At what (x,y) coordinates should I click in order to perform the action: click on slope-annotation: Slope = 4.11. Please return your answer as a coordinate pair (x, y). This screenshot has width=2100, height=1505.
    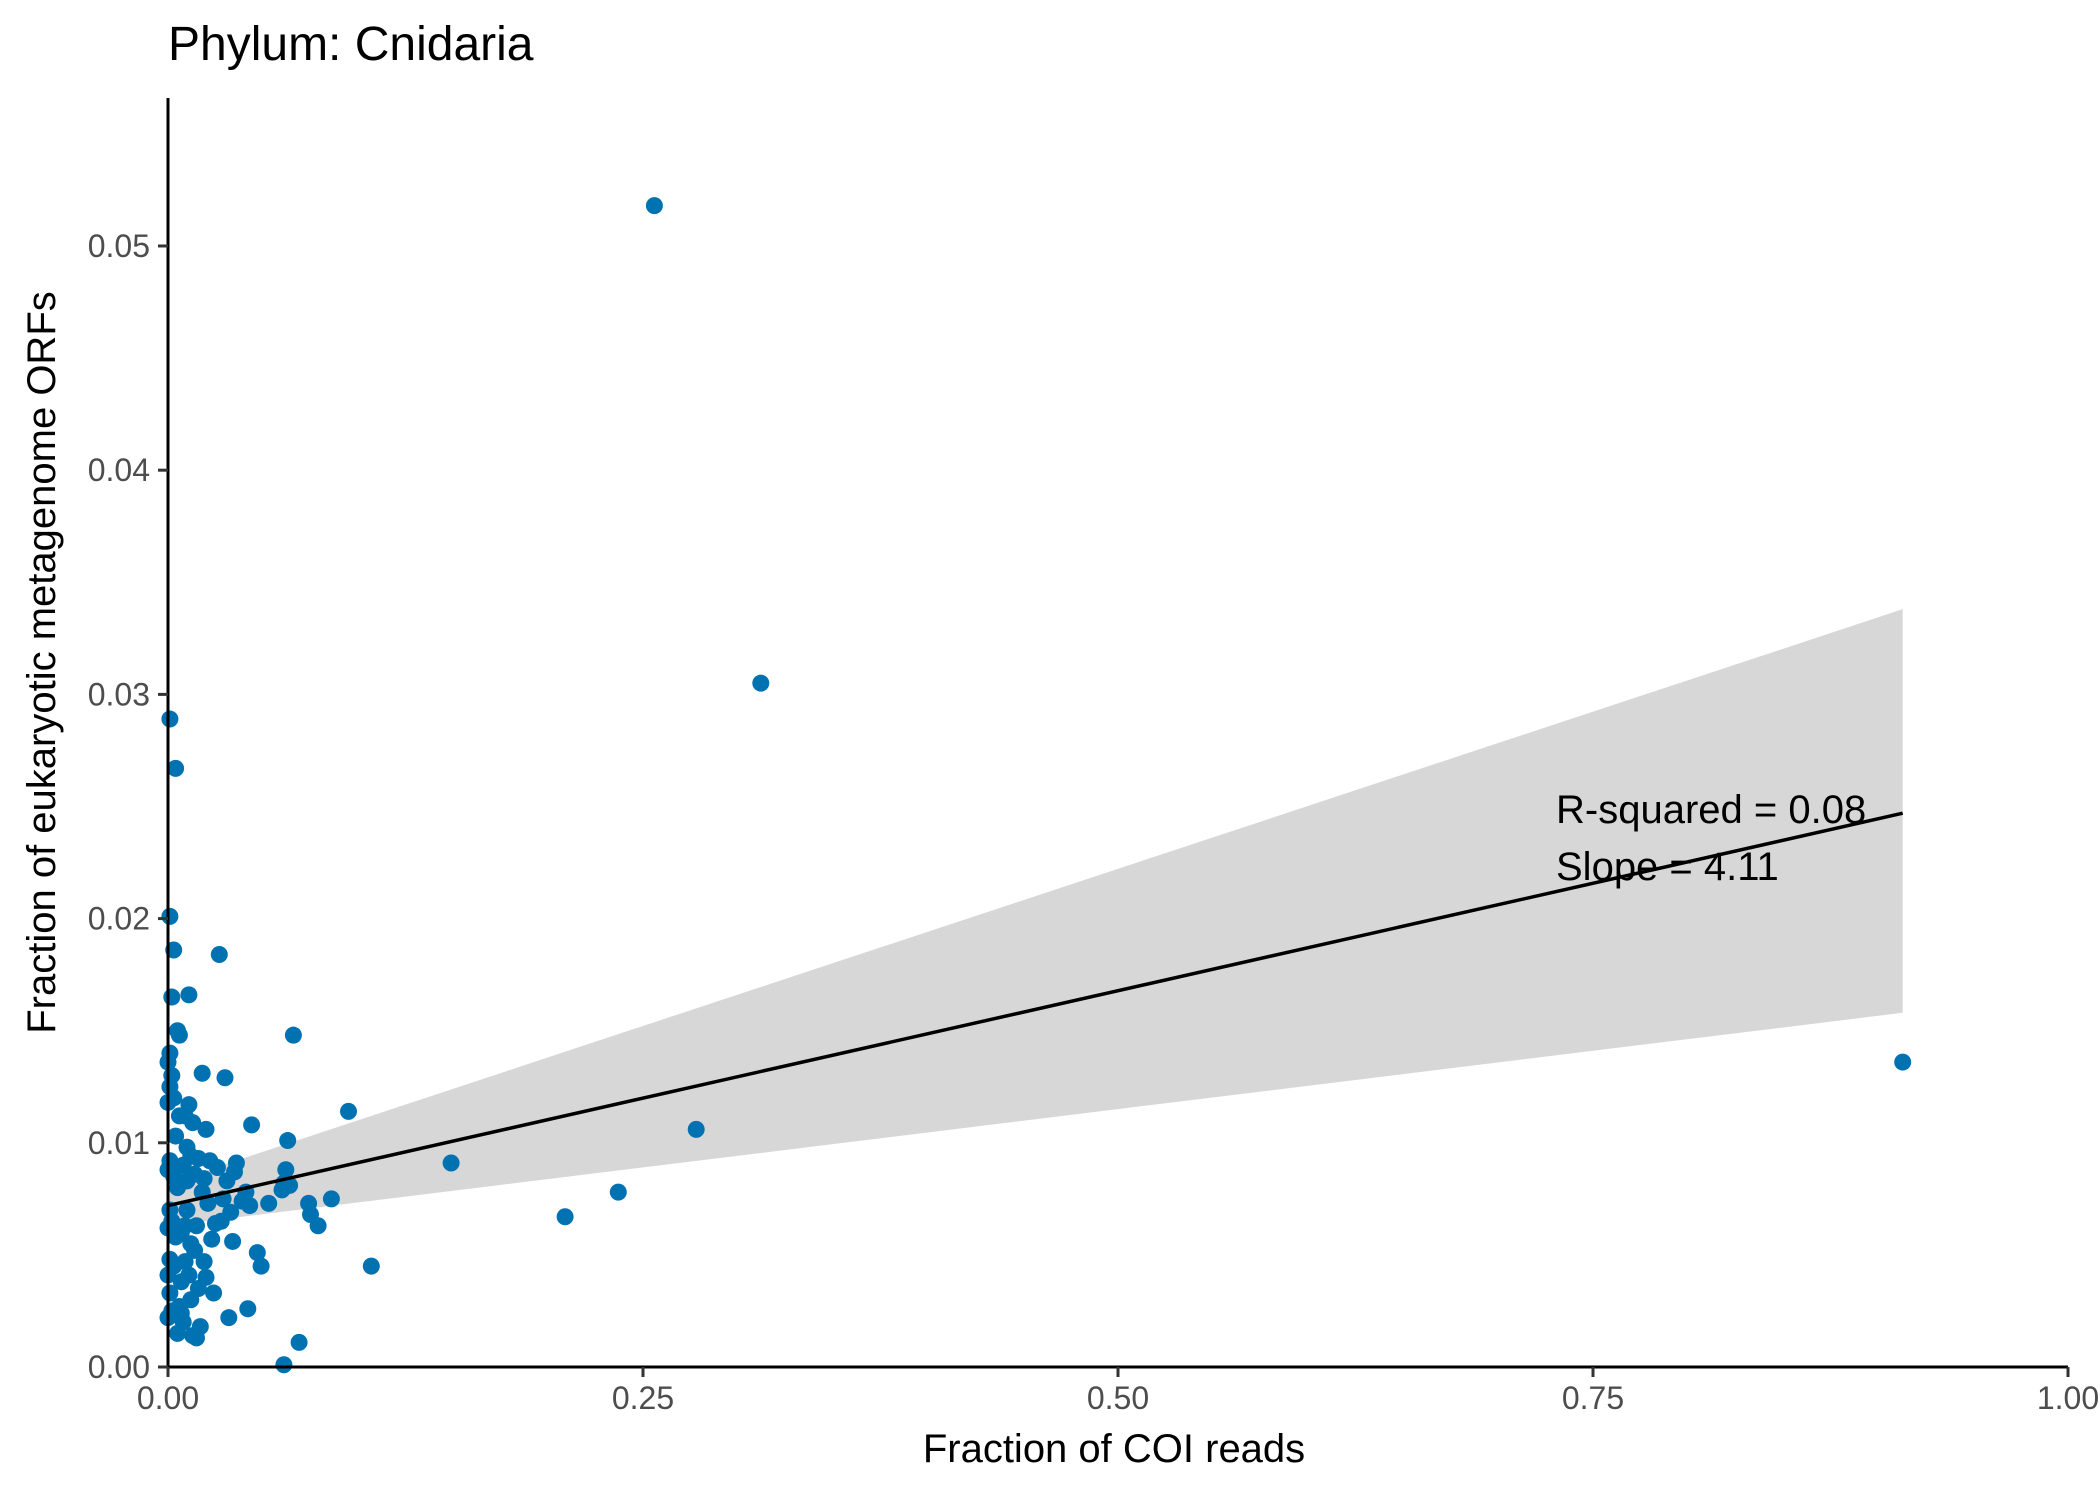
    Looking at the image, I should click on (1667, 867).